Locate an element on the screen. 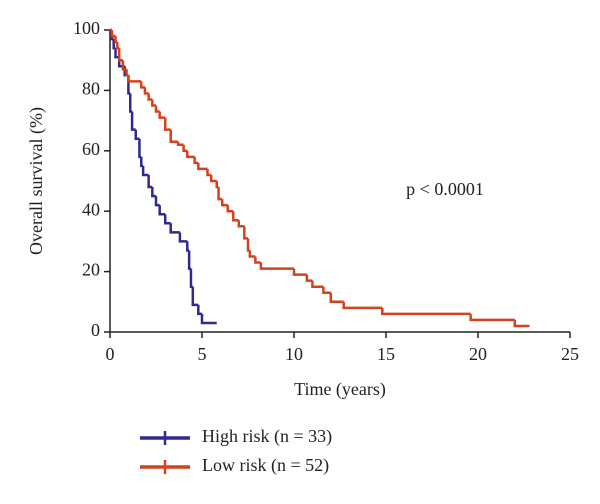 Image resolution: width=600 pixels, height=504 pixels. legend-label: High risk (n = 33) is located at coordinates (267, 436).